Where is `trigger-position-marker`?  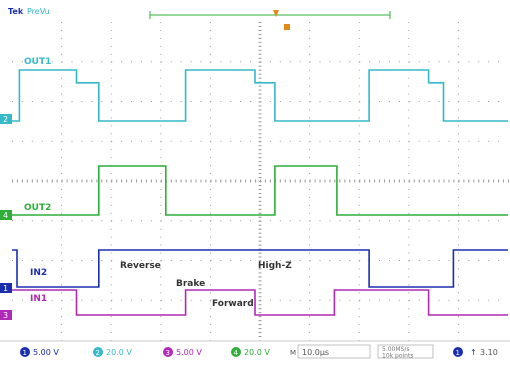 trigger-position-marker is located at coordinates (276, 13).